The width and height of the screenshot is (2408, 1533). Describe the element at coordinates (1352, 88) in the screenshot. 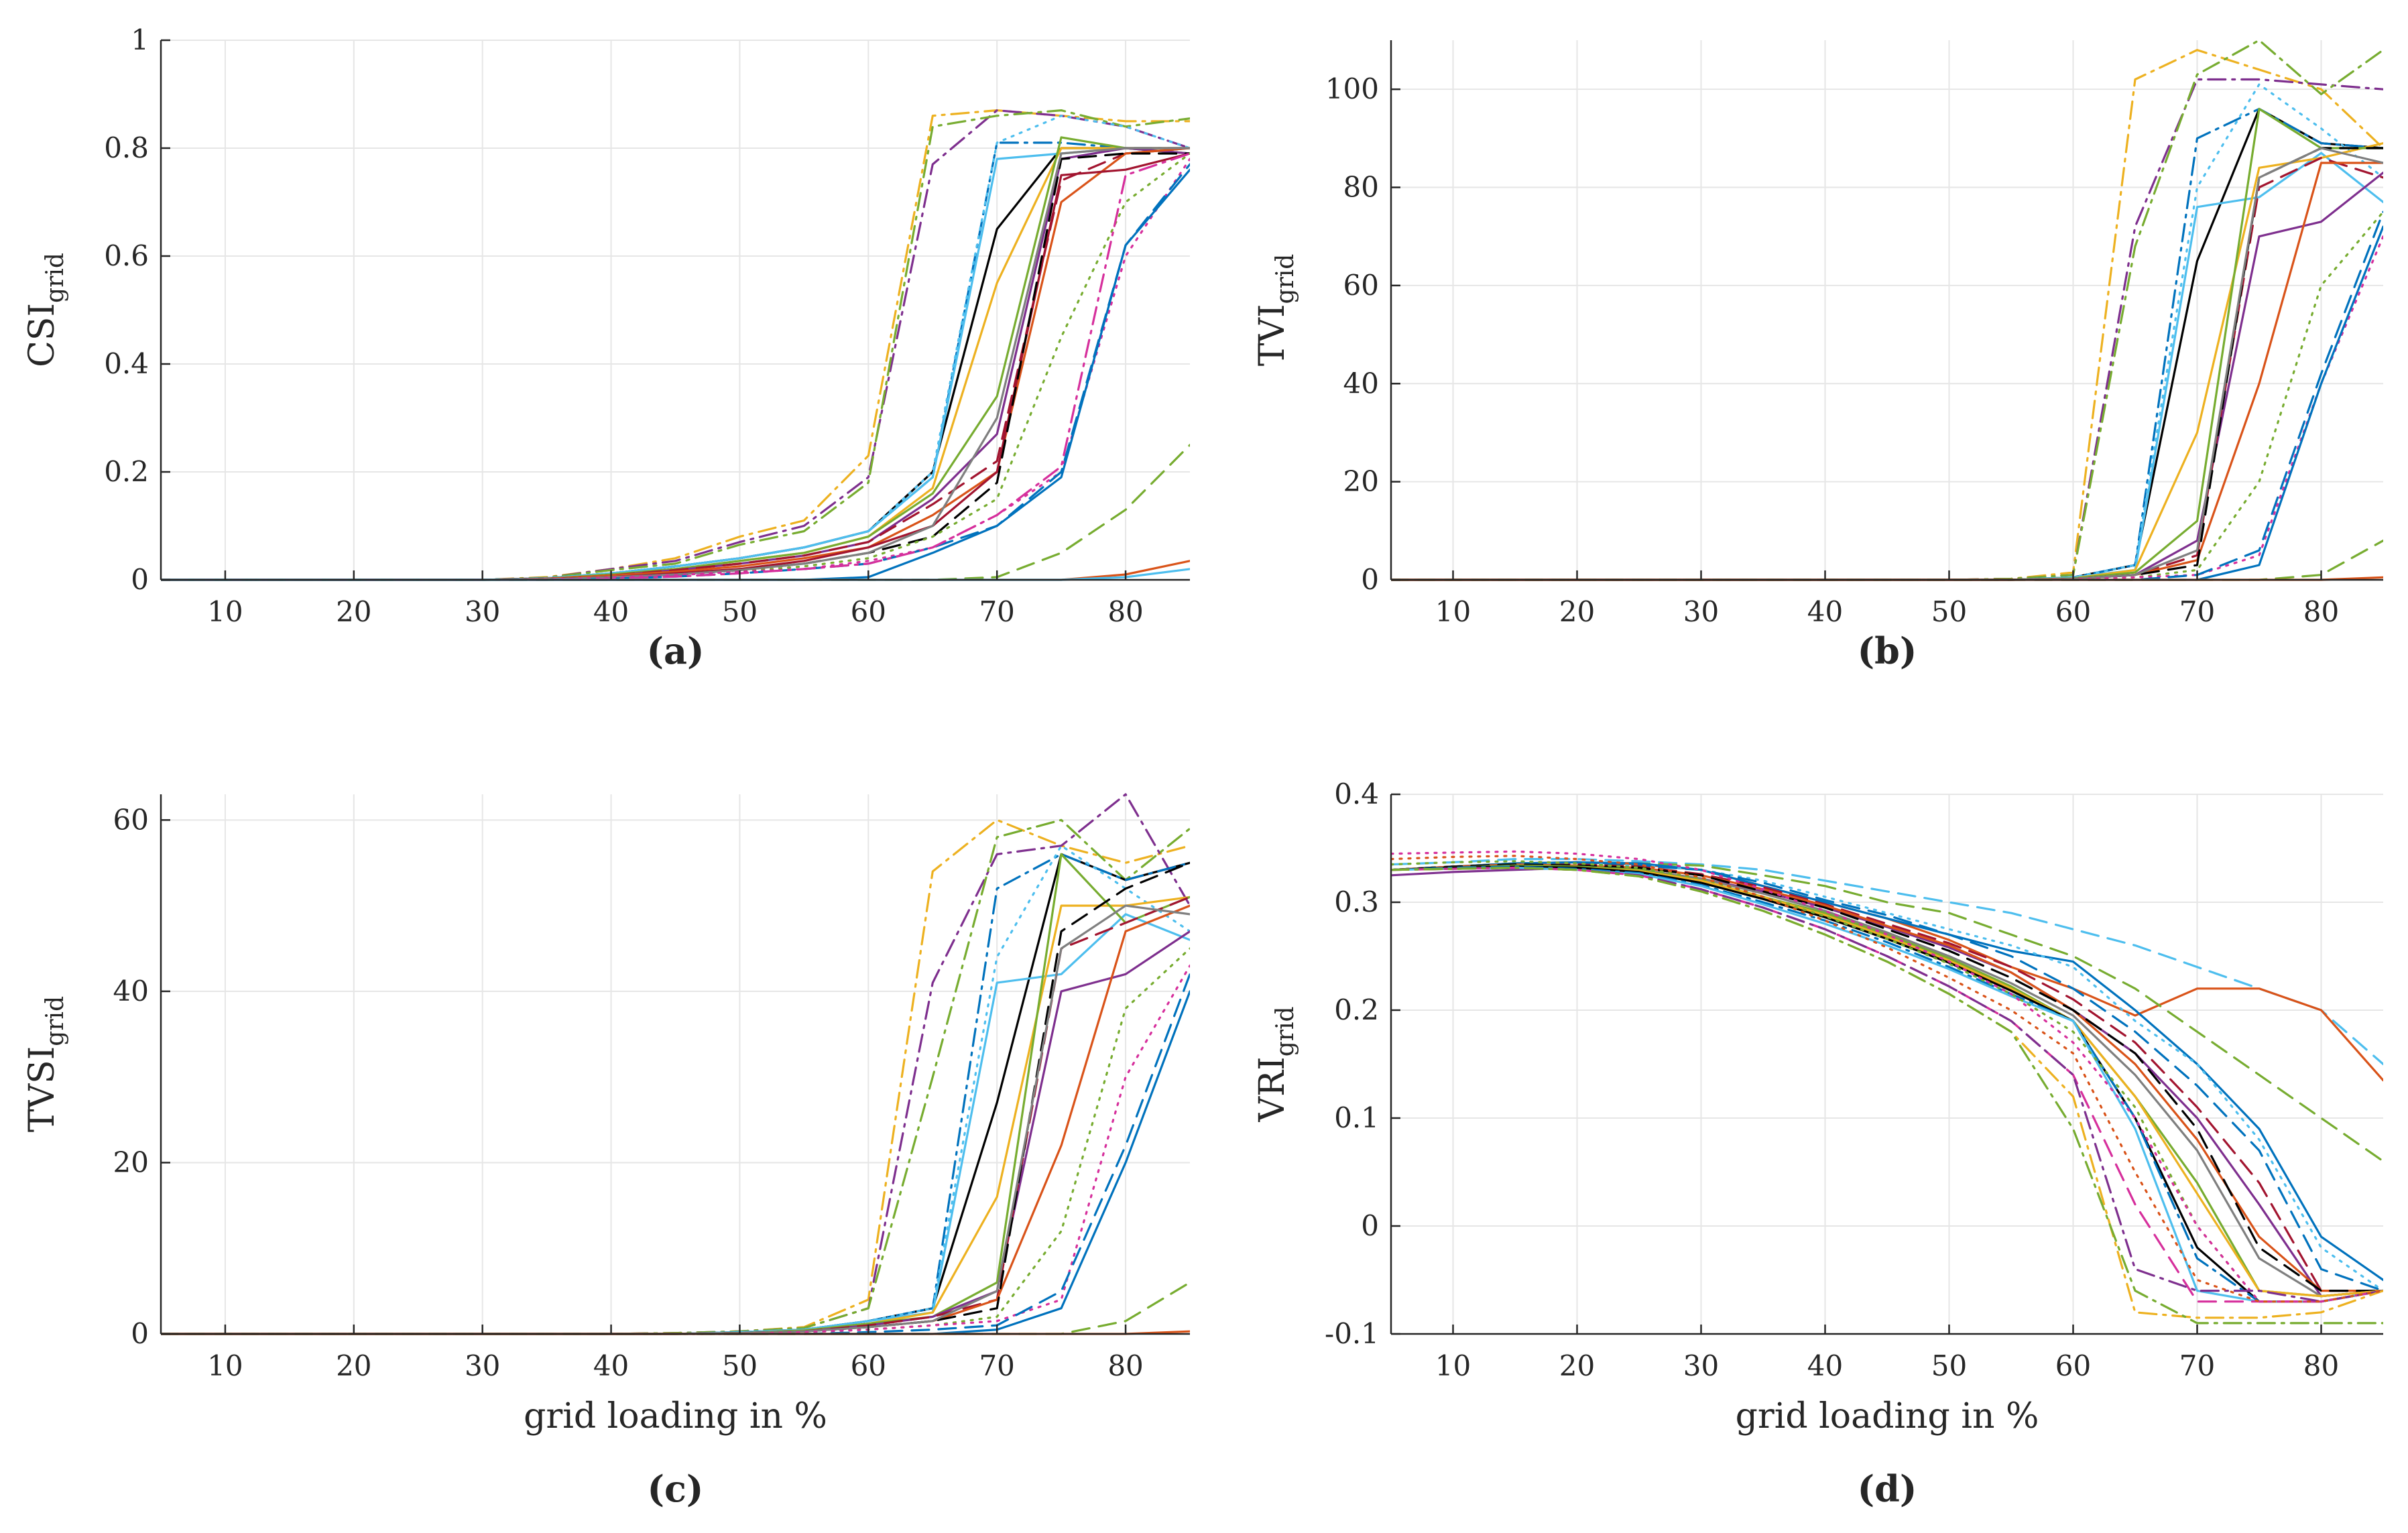

I see `y-tick-label: 100` at that location.